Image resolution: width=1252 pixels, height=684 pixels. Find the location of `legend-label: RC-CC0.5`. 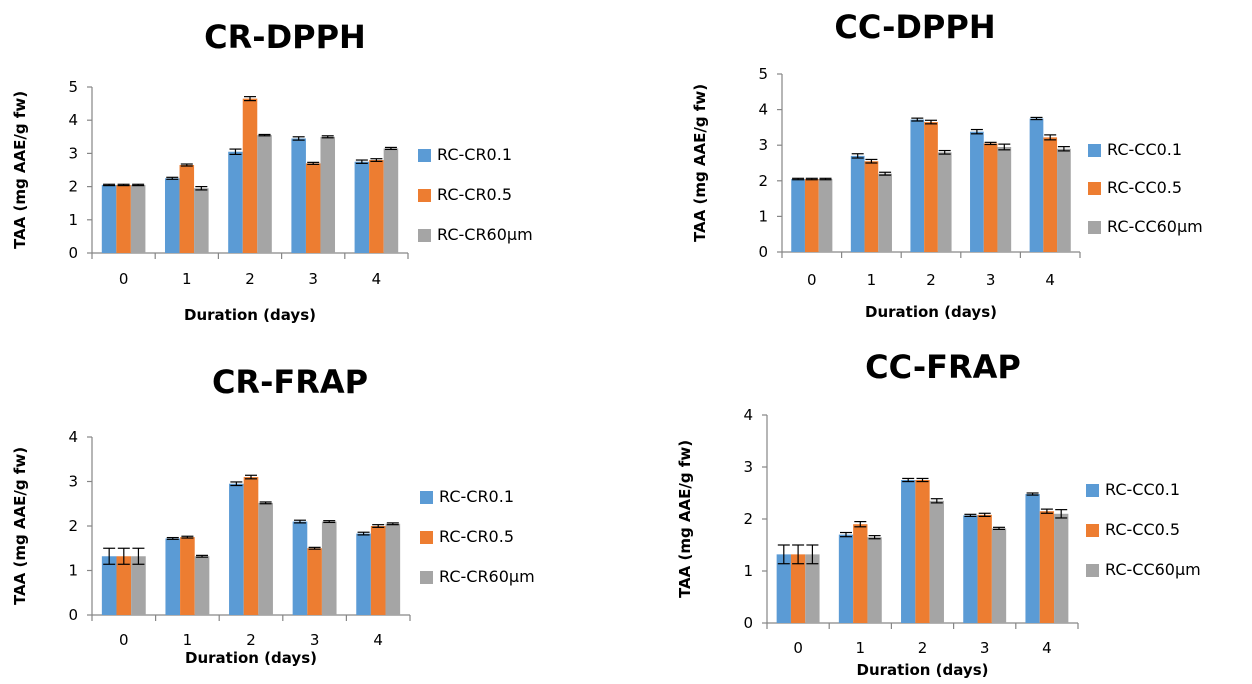

legend-label: RC-CC0.5 is located at coordinates (1142, 529).